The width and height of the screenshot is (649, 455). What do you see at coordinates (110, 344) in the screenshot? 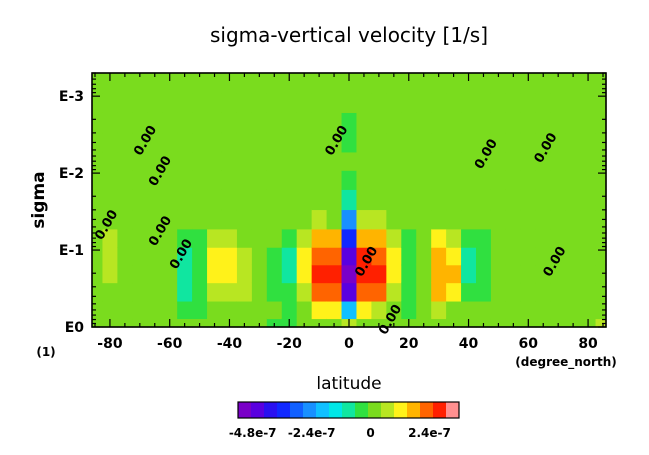
I see `x-tick-label: -80` at bounding box center [110, 344].